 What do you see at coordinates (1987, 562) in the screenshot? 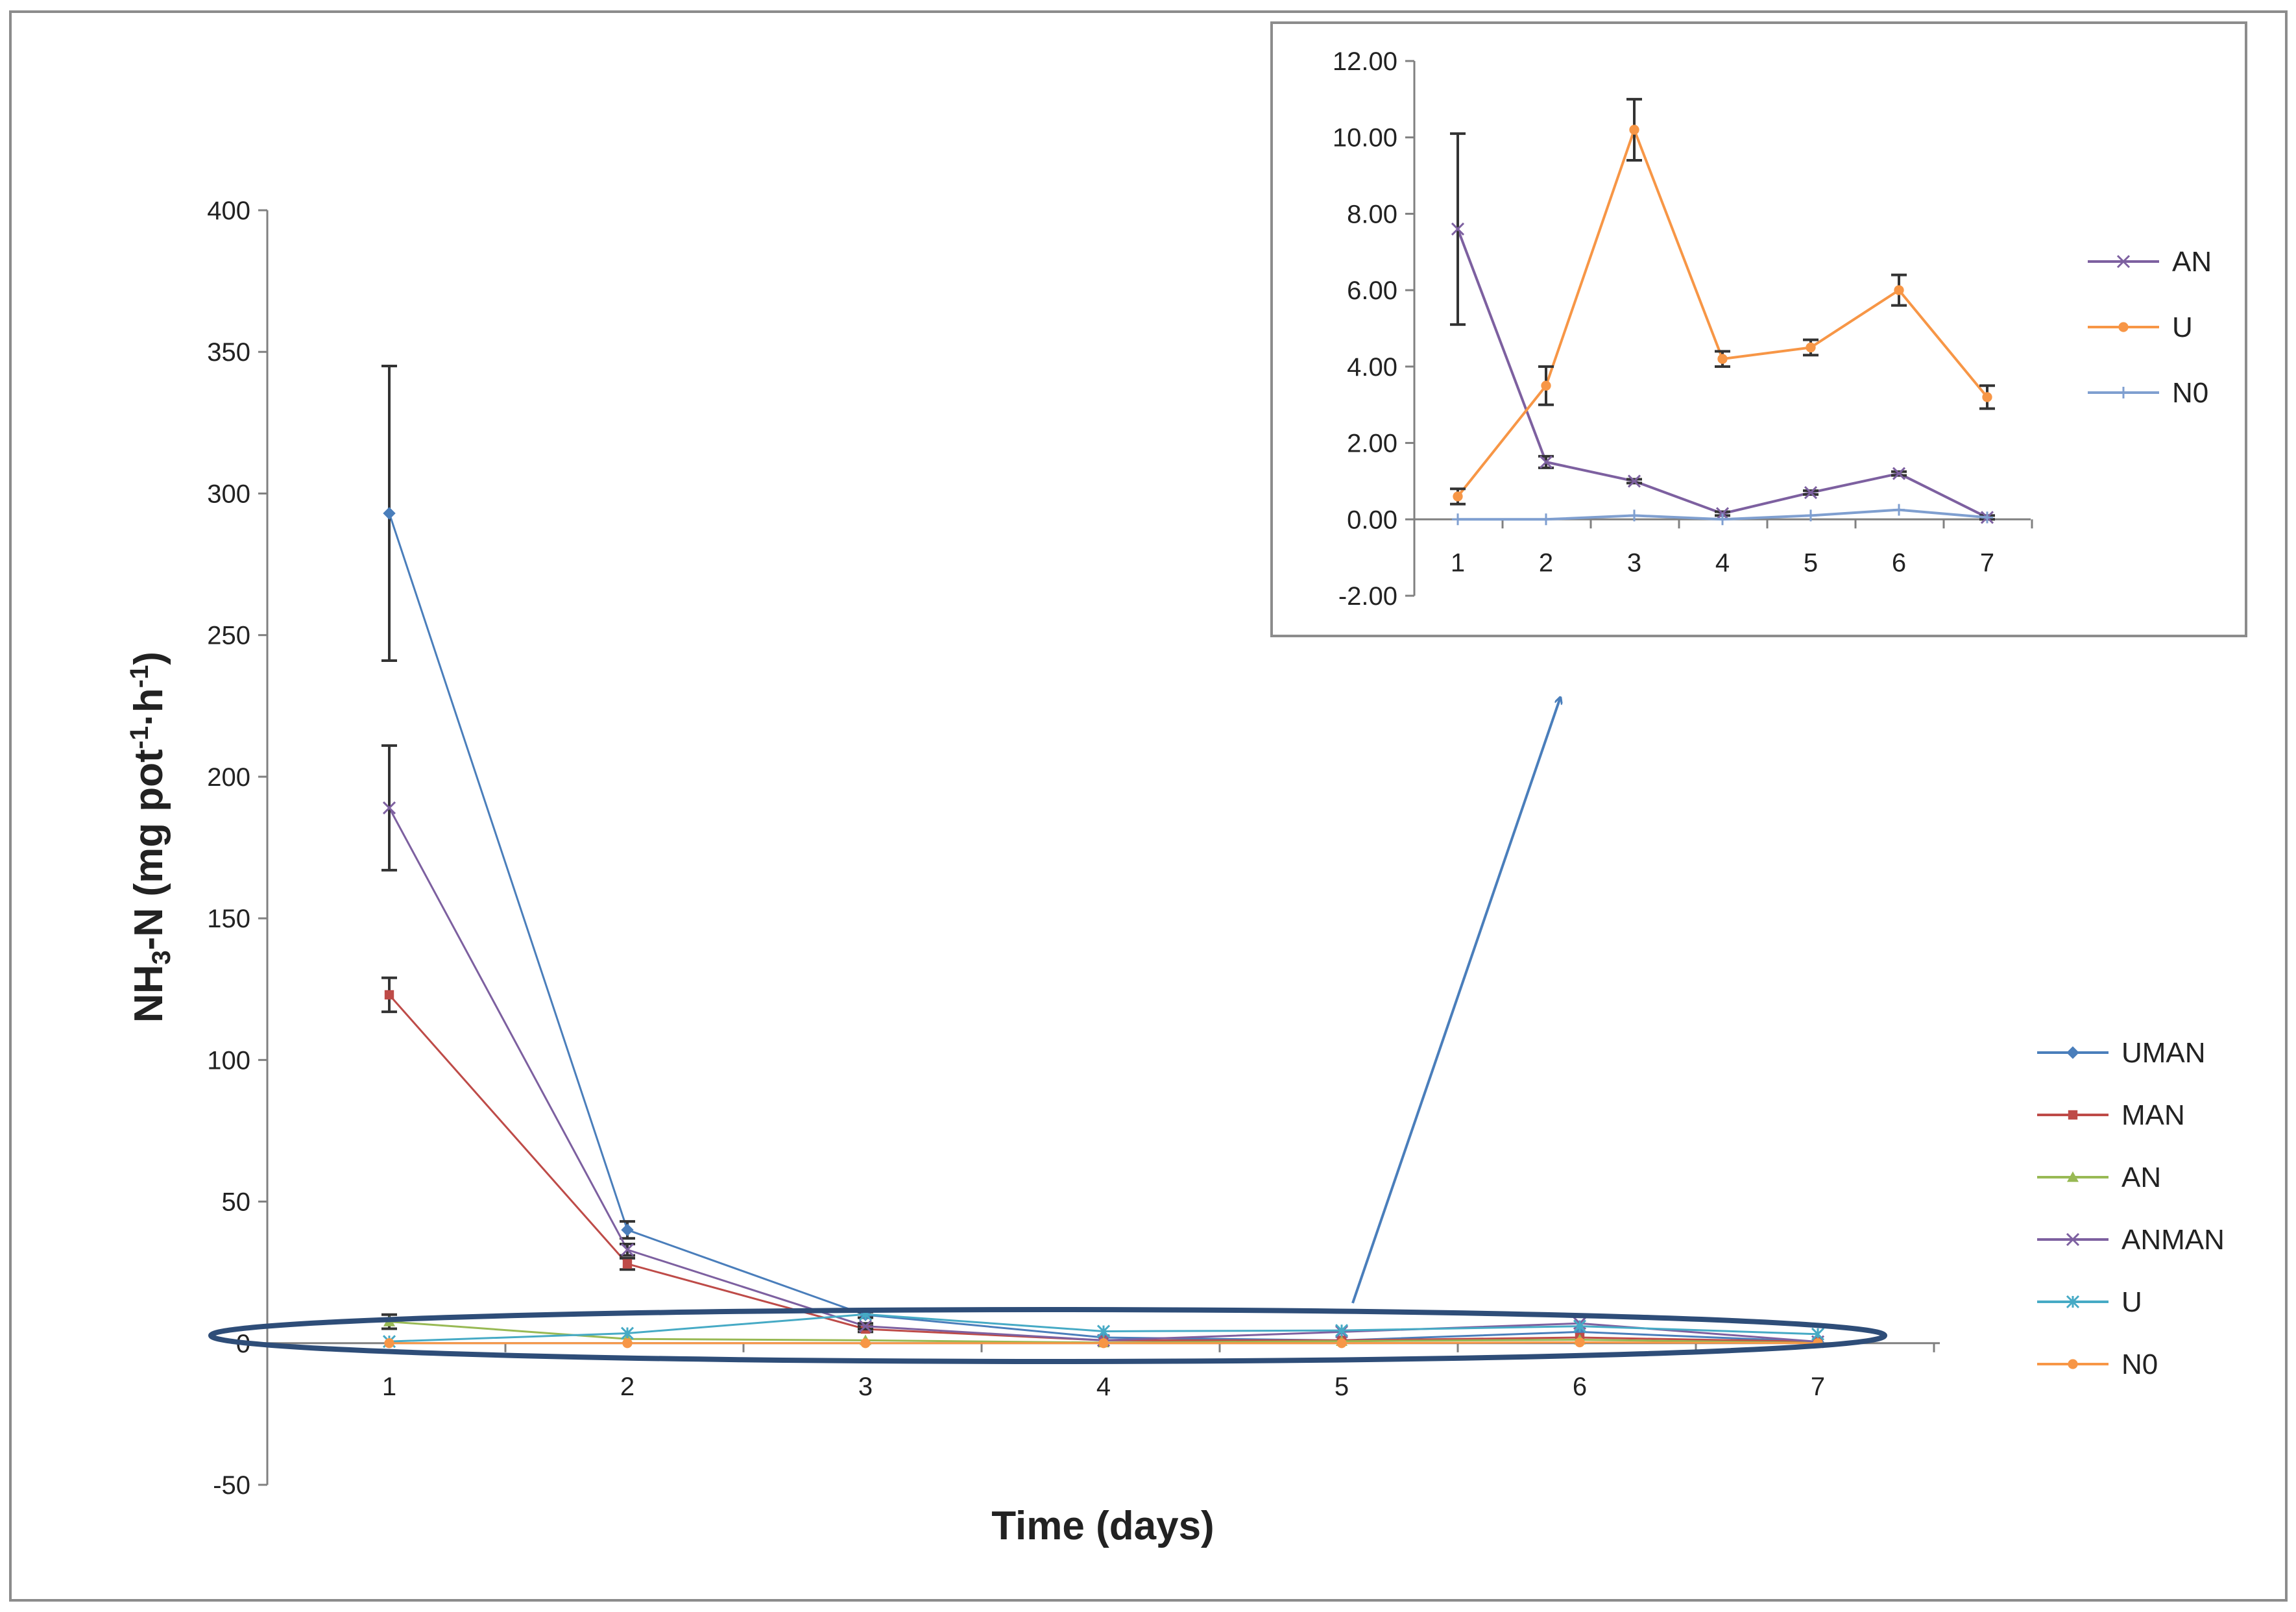
I see `inset-x-tick-label: 7` at bounding box center [1987, 562].